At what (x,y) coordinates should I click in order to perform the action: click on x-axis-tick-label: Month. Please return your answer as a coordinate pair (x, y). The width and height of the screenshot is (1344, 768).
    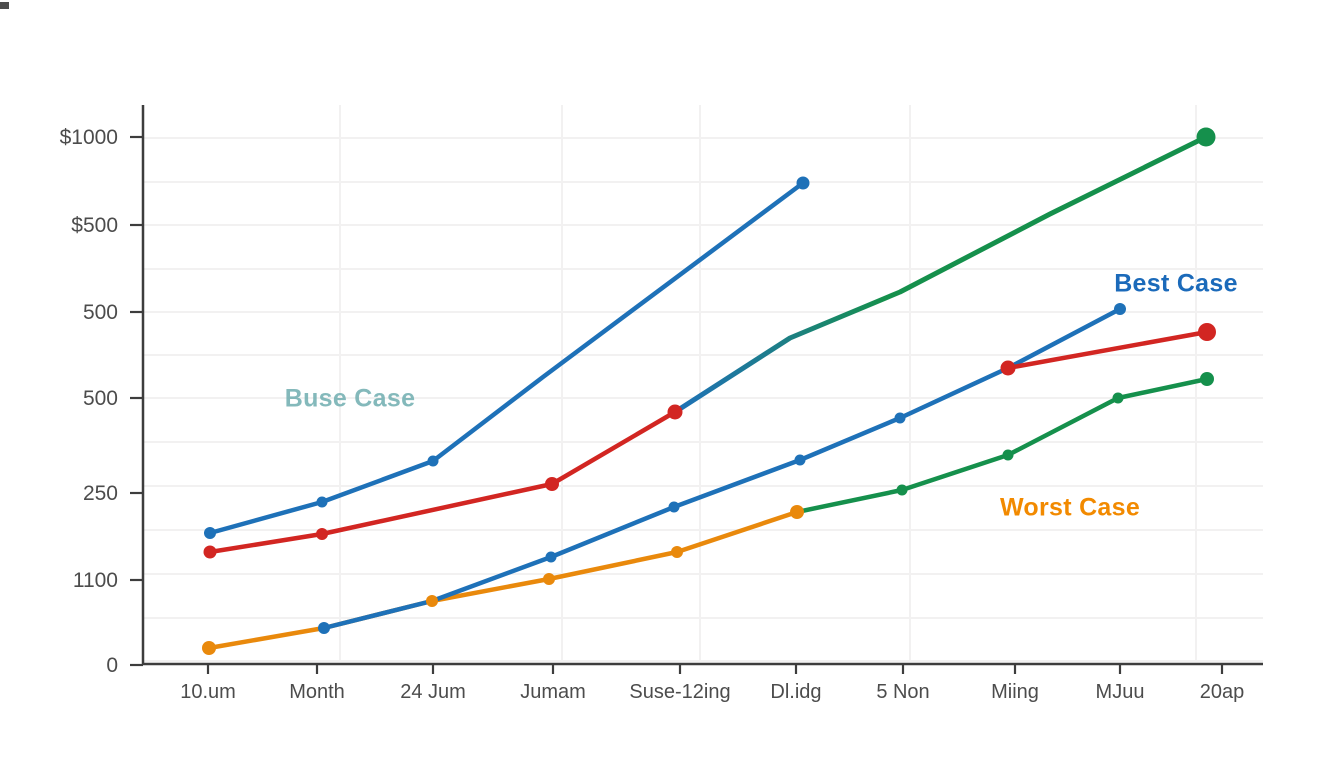
    Looking at the image, I should click on (317, 692).